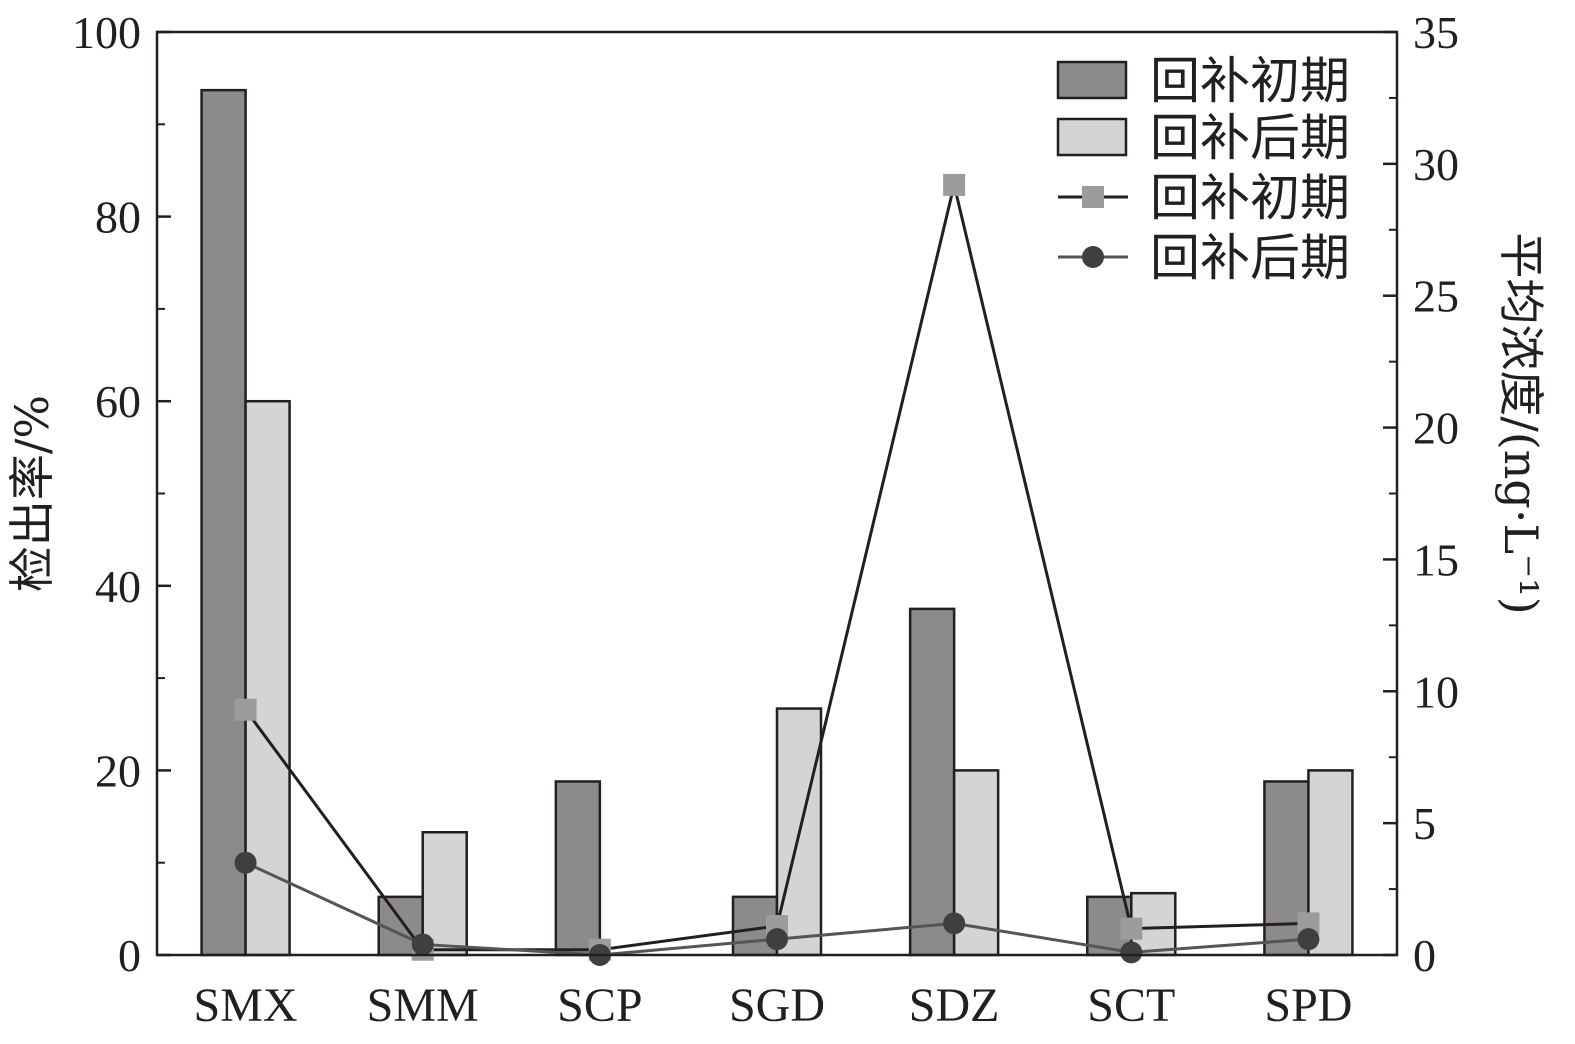 The width and height of the screenshot is (1575, 1044). Describe the element at coordinates (578, 868) in the screenshot. I see `bar-early-scp` at that location.